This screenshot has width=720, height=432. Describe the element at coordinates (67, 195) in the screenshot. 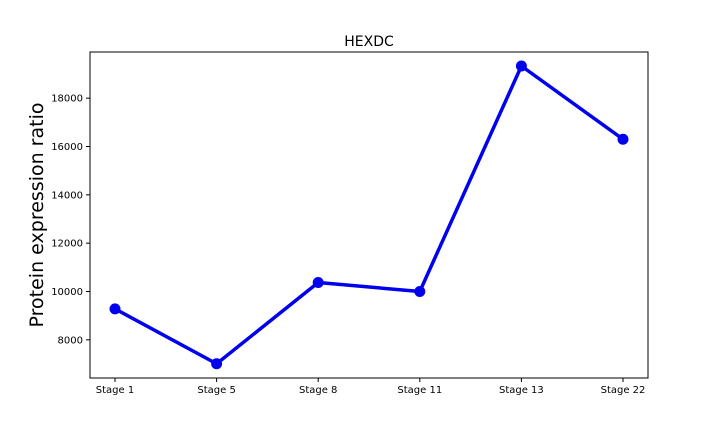

I see `y-tick-label: 14000` at that location.